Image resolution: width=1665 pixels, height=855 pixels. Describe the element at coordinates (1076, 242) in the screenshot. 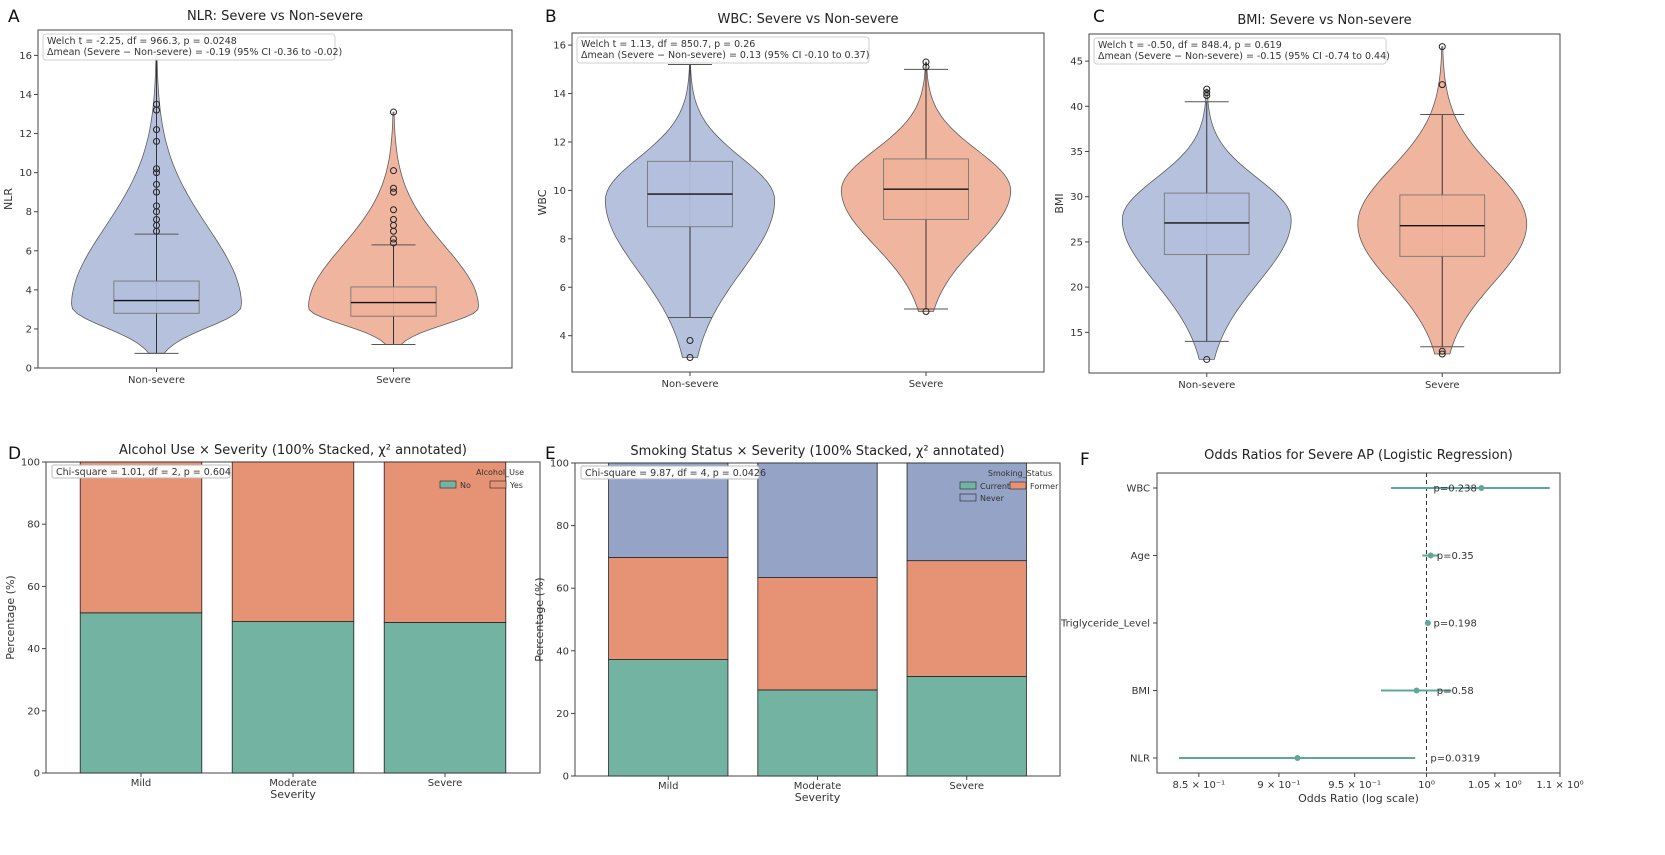

I see `y-tick-label: 25` at that location.